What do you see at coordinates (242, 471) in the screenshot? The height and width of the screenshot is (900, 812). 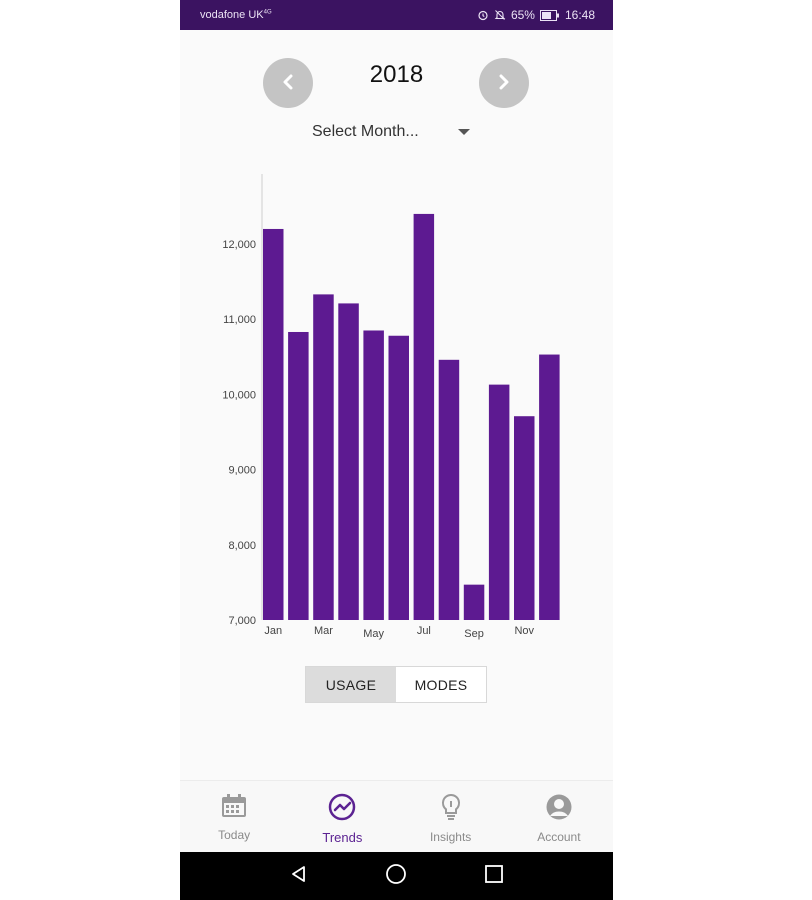 I see `y-tick-label: 9,000` at bounding box center [242, 471].